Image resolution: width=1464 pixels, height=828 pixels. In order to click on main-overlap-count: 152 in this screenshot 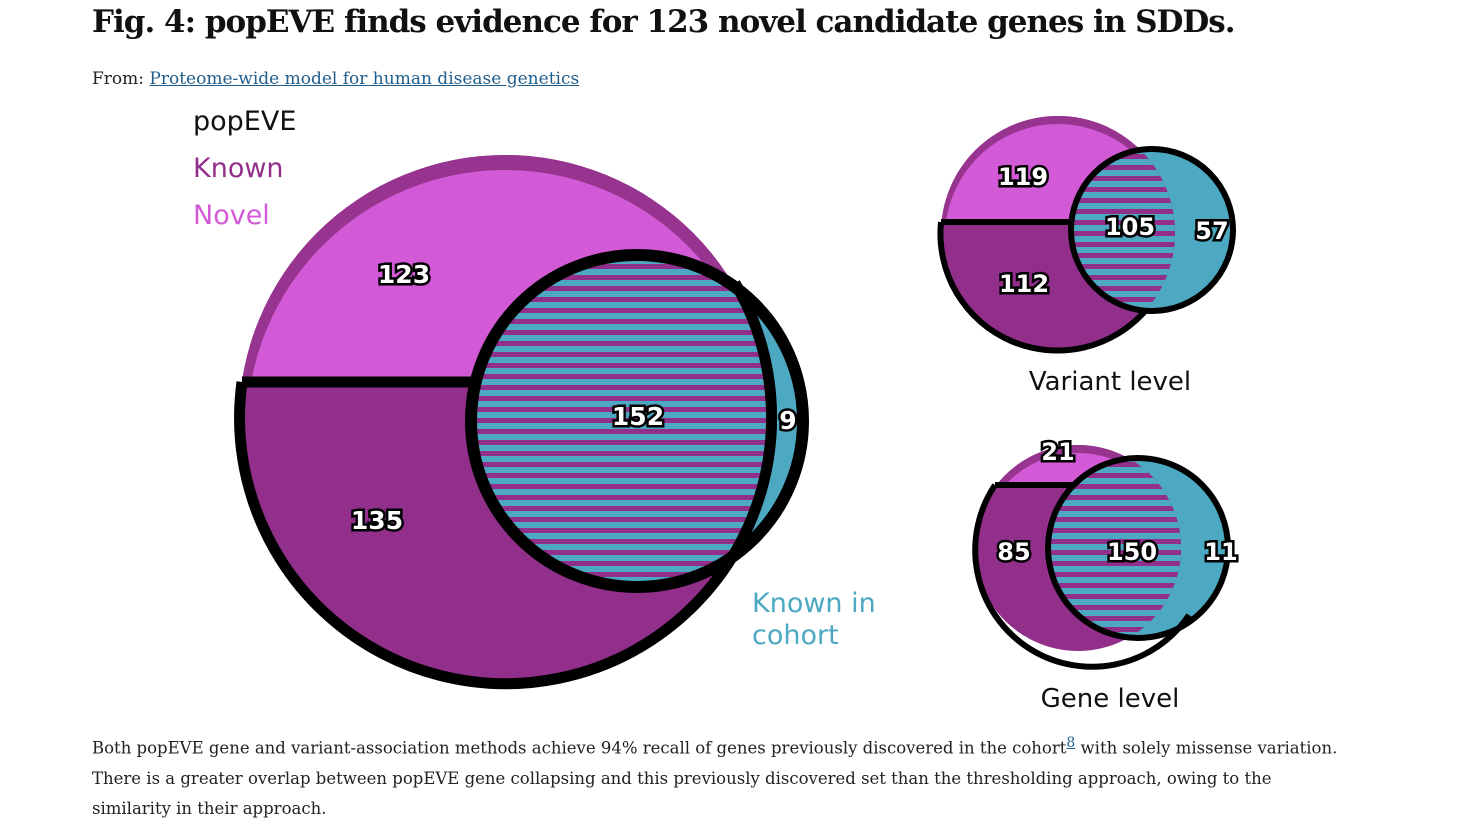, I will do `click(638, 416)`.